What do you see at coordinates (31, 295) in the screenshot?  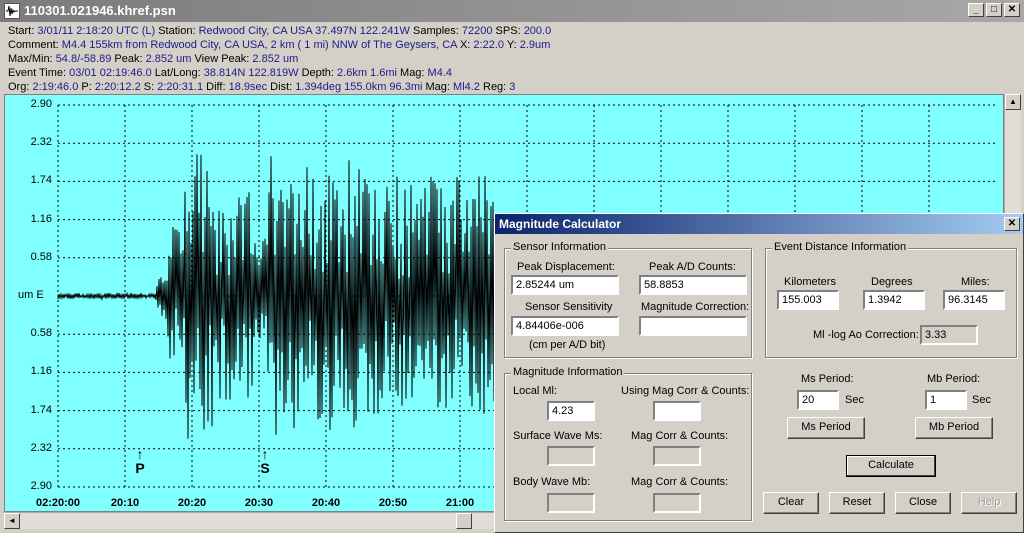 I see `y-tick-label: um E` at bounding box center [31, 295].